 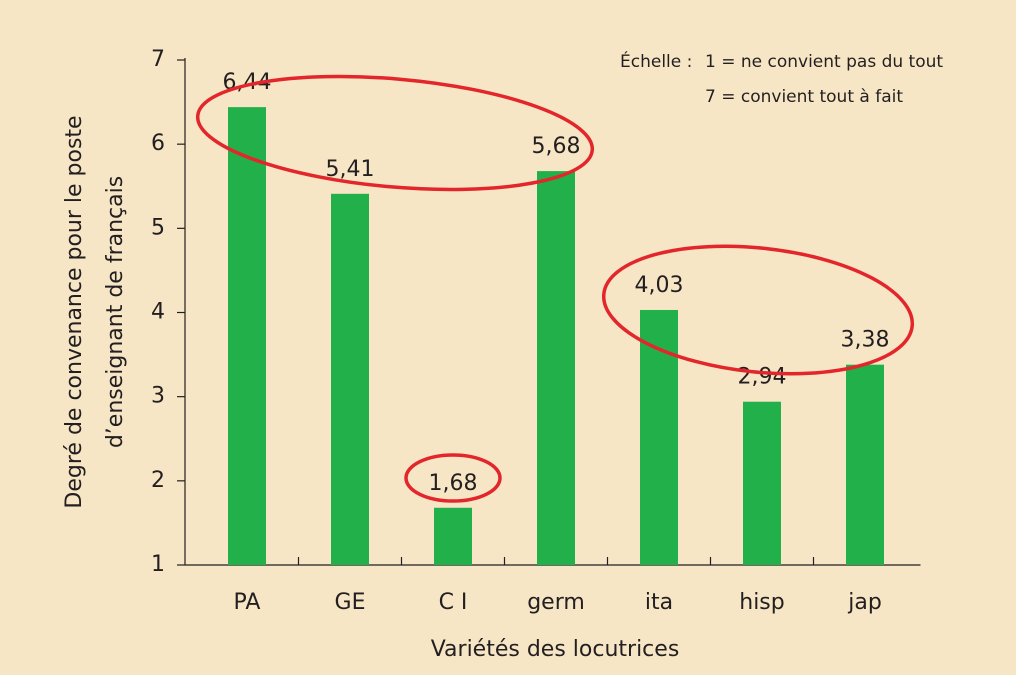 What do you see at coordinates (158, 396) in the screenshot?
I see `y-tick-label: 3` at bounding box center [158, 396].